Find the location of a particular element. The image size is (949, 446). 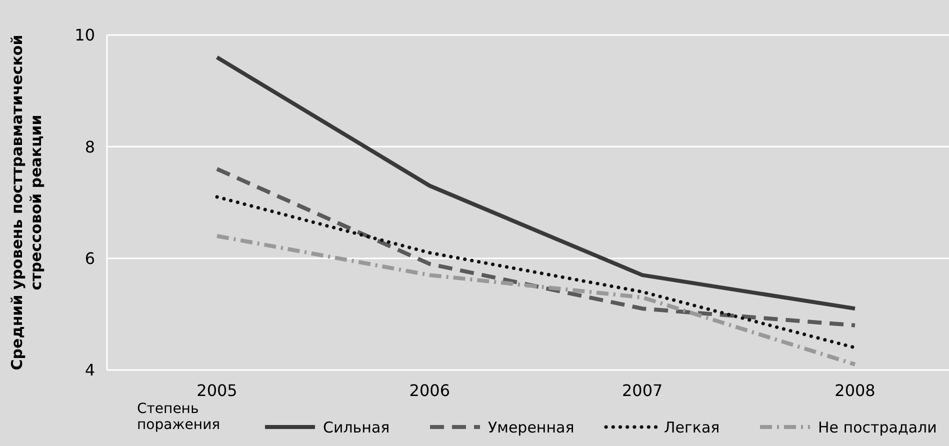

y-tick-label: 10 is located at coordinates (84, 35).